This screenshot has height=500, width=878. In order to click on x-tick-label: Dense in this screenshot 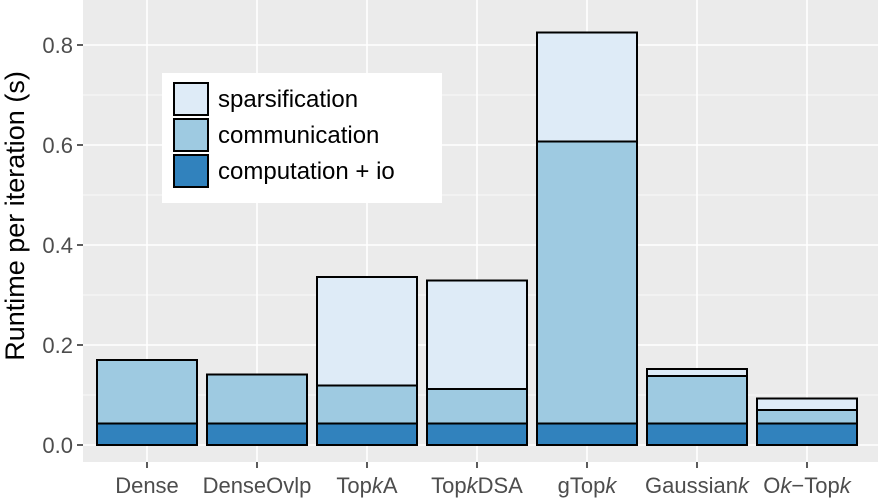, I will do `click(147, 485)`.